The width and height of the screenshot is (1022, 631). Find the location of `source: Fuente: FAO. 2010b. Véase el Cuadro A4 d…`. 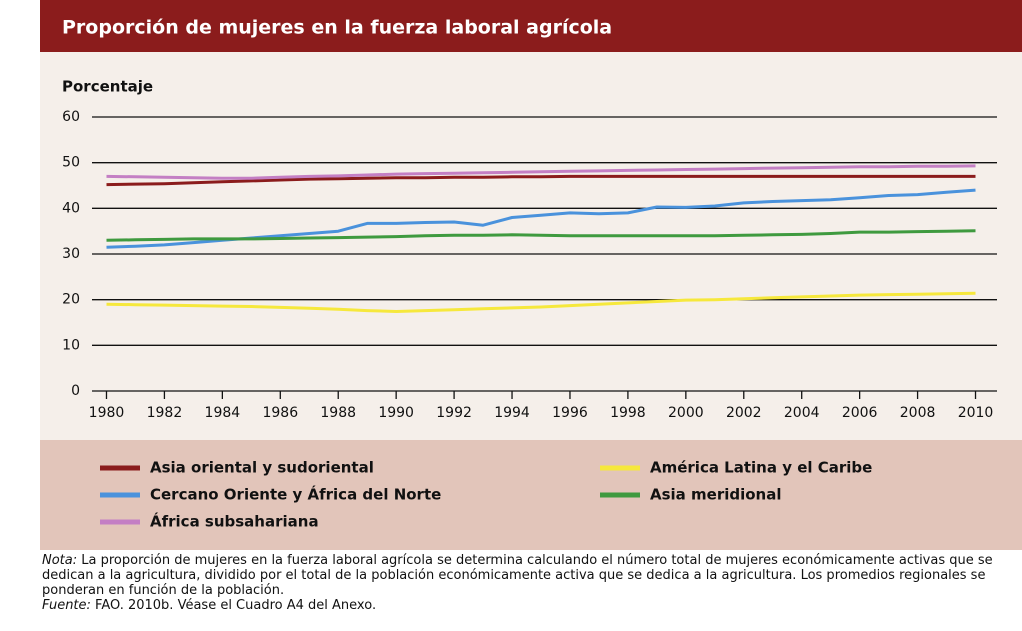

source: Fuente: FAO. 2010b. Véase el Cuadro A4 d… is located at coordinates (529, 605).